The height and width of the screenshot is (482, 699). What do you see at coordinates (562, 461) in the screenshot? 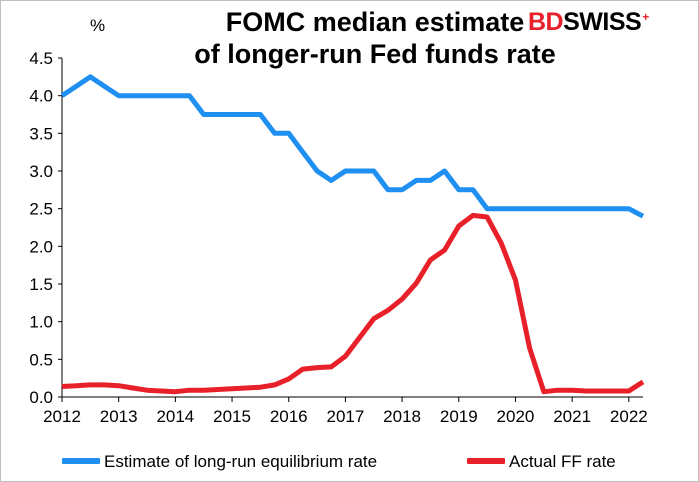
I see `legend-label-actual: Actual FF rate` at bounding box center [562, 461].